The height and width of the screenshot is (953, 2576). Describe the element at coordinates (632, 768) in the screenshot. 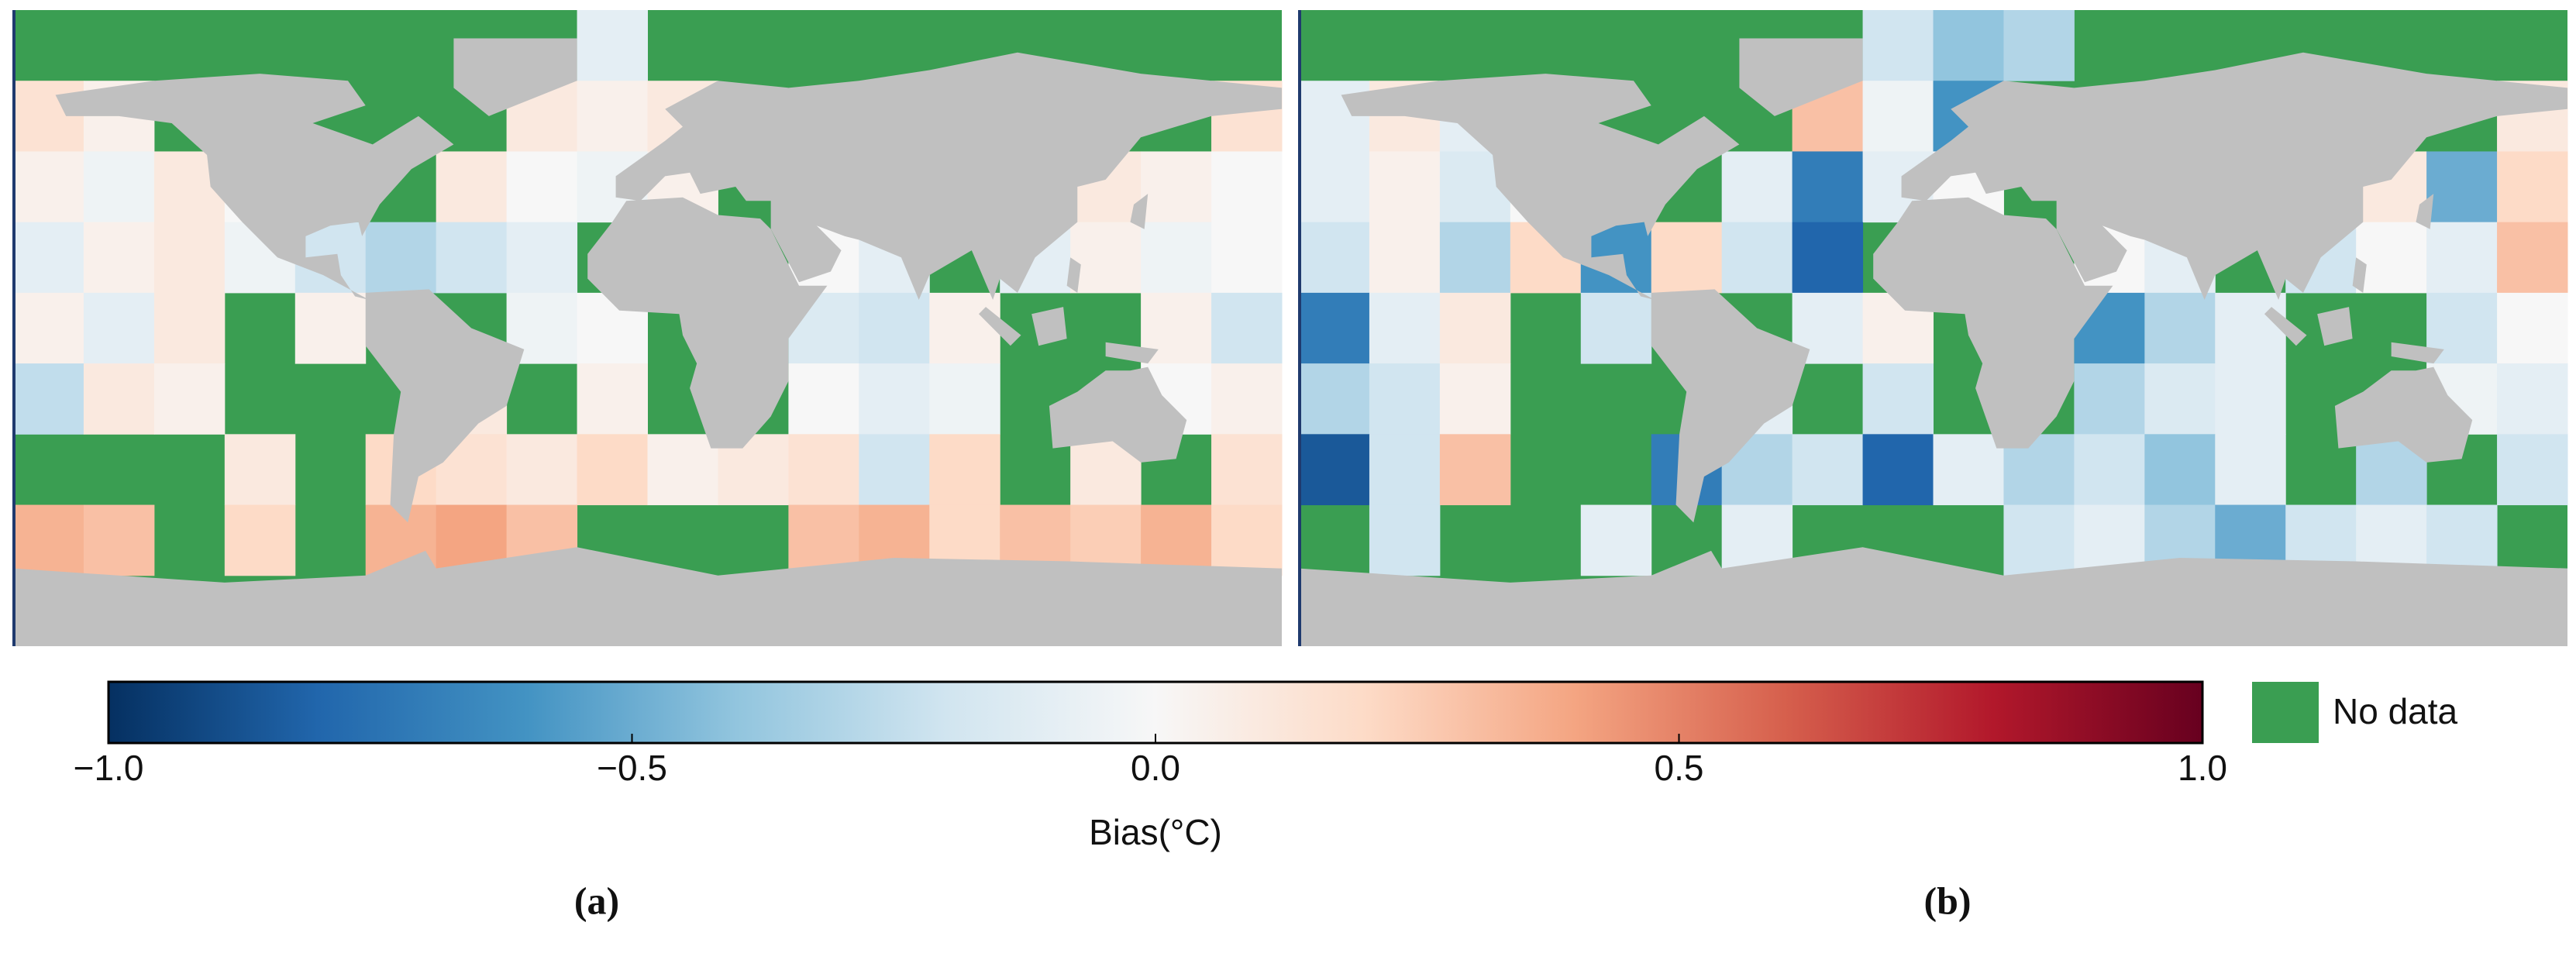

I see `colorbar-tick-label: −0.5` at that location.